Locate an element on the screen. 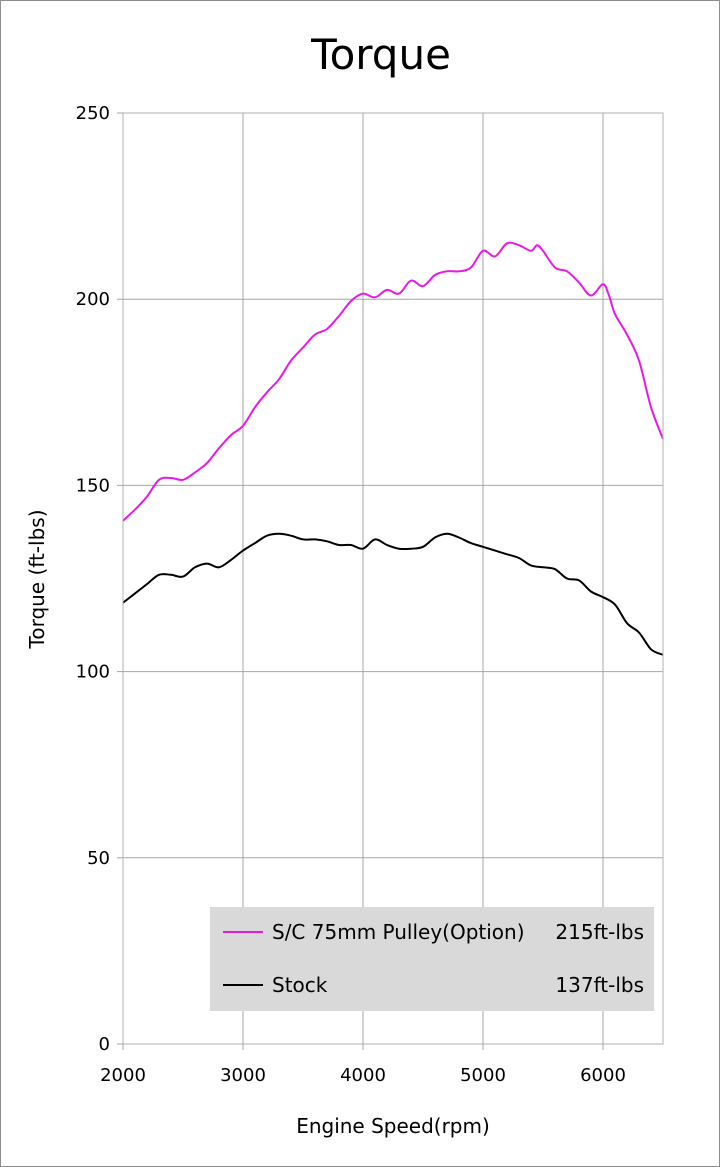 This screenshot has width=720, height=1167. legend-value-sc-pulley: 215ft-lbs is located at coordinates (599, 932).